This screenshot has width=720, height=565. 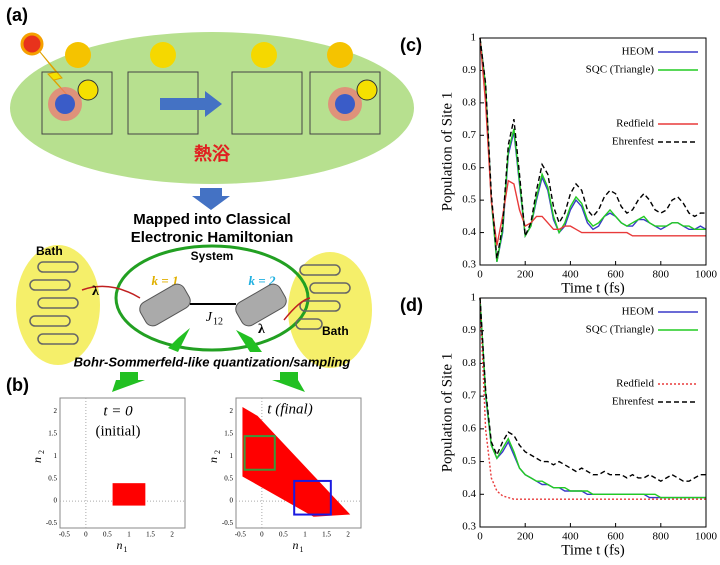 I want to click on x-tick-label: 2, so click(x=348, y=535).